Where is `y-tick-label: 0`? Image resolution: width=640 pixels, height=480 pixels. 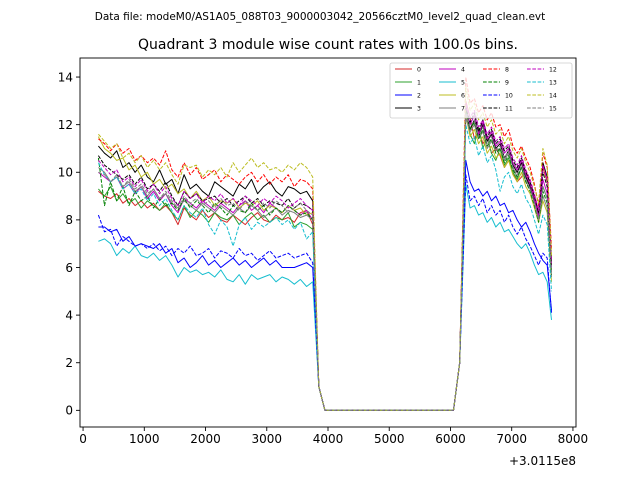 y-tick-label: 0 is located at coordinates (69, 411).